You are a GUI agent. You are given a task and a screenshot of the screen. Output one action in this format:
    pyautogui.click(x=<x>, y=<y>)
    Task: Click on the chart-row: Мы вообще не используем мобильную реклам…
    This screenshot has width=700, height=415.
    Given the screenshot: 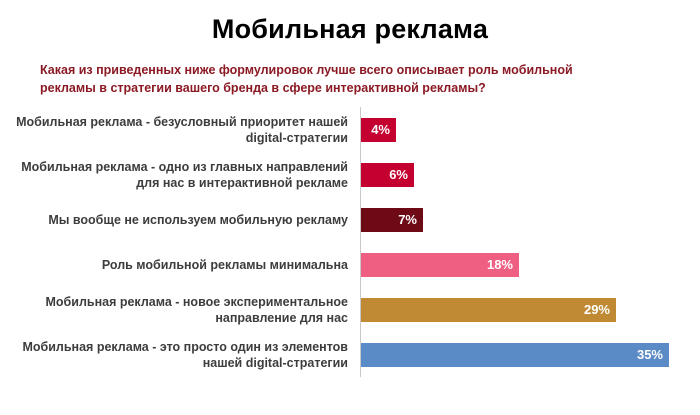 What is the action you would take?
    pyautogui.click(x=345, y=220)
    